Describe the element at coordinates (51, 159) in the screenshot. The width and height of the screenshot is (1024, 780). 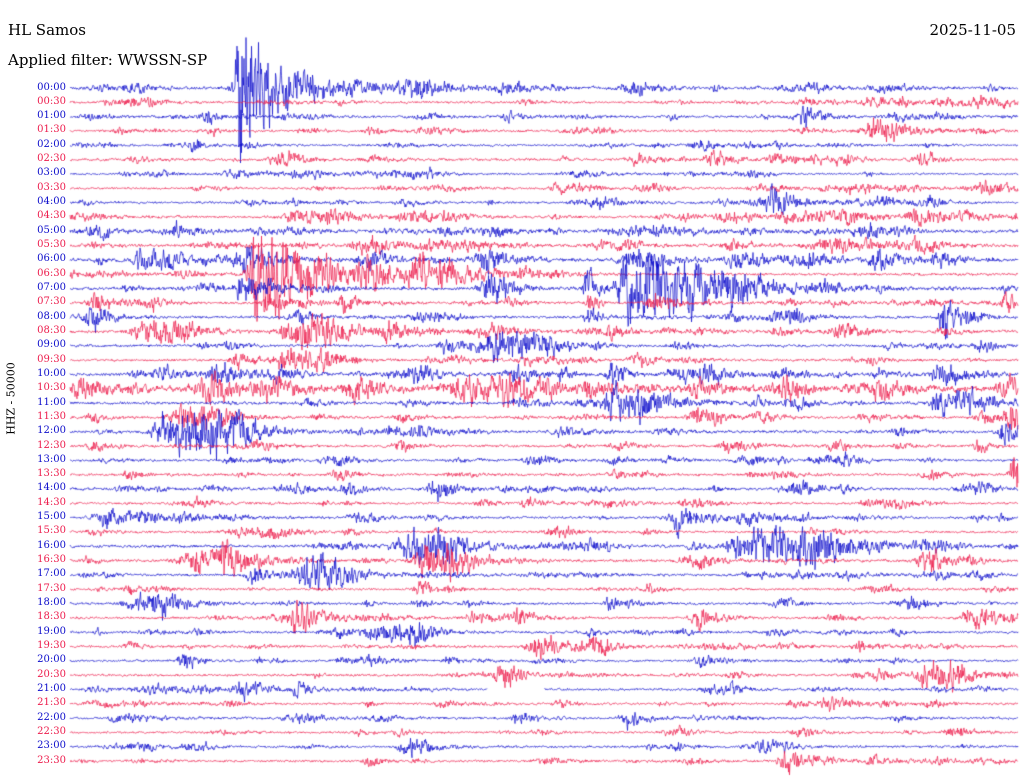
I see `trace-time-label: 02:30` at that location.